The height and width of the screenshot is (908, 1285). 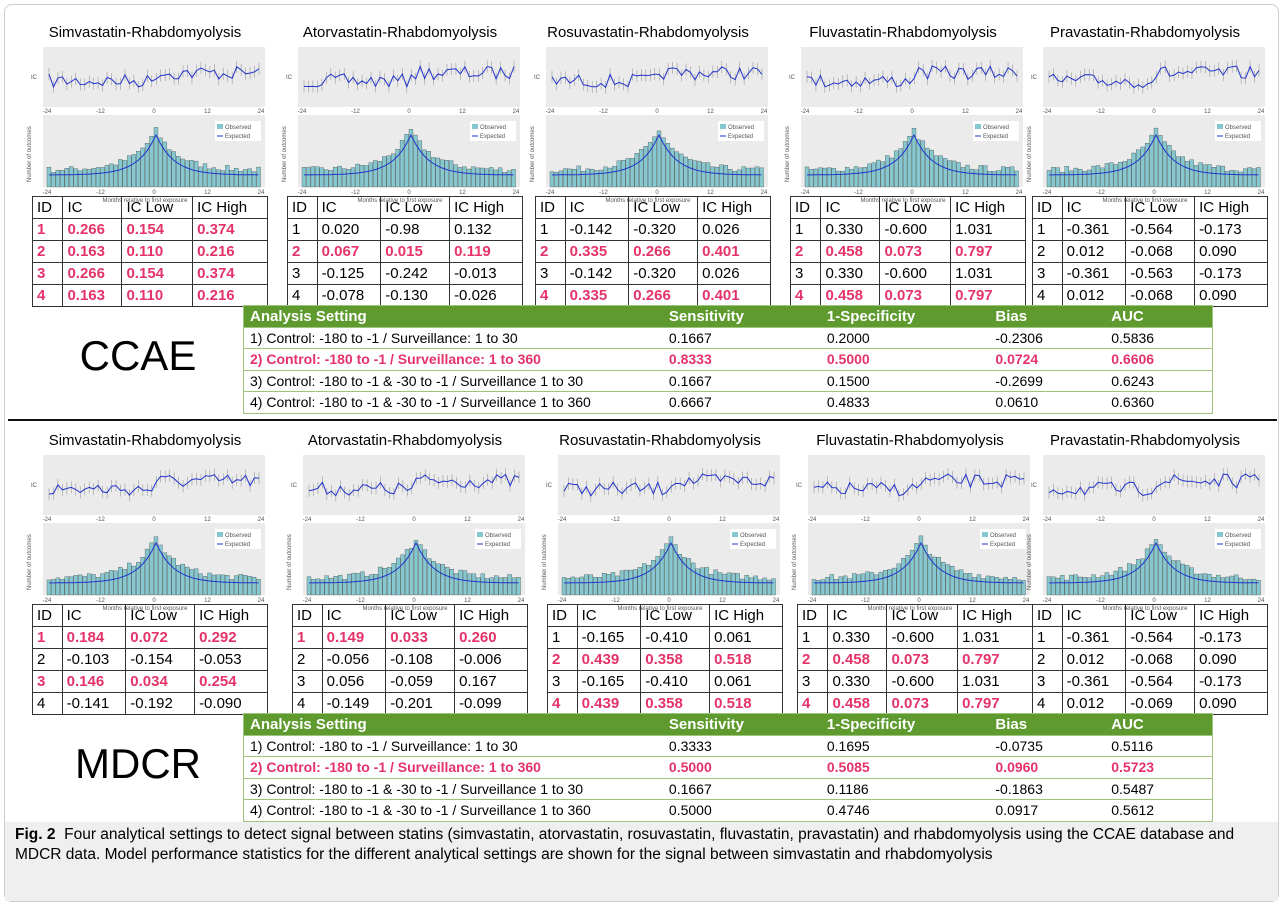 I want to click on legend-box, so click(x=493, y=131).